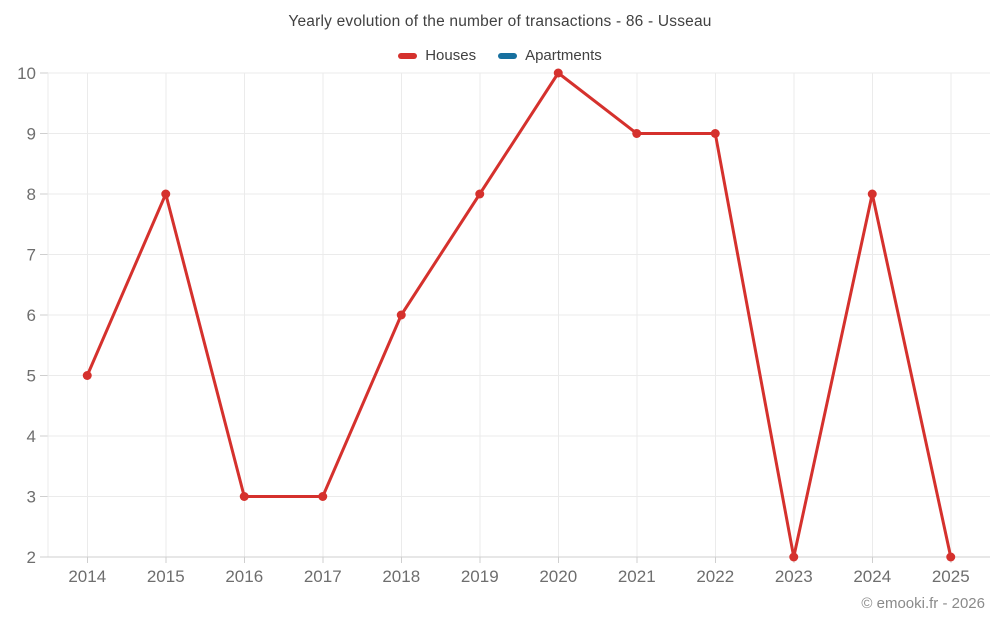 This screenshot has width=1000, height=625. I want to click on data-point-2021-houses, so click(637, 133).